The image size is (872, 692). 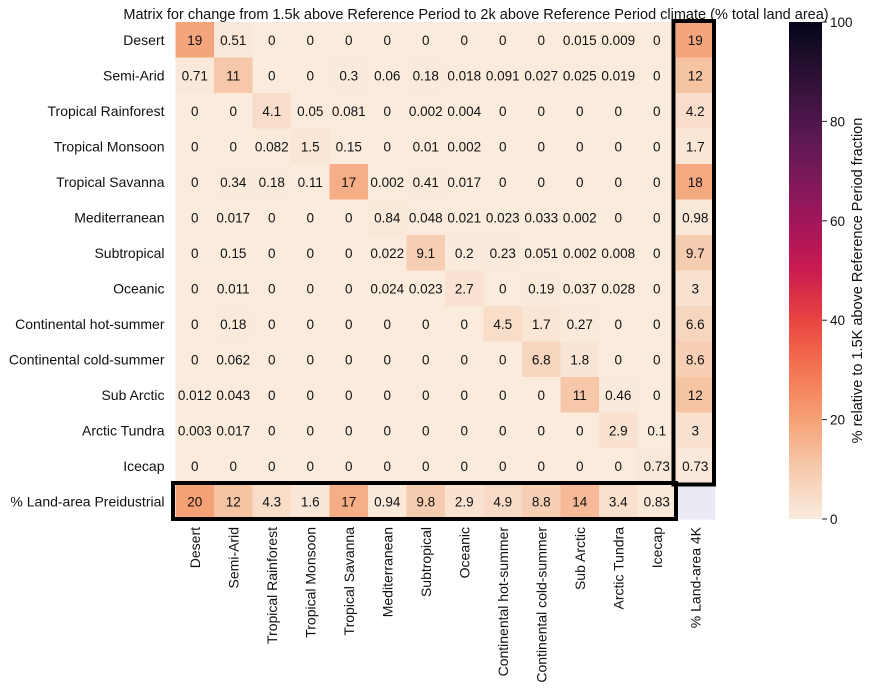 I want to click on heatmap-cell-empty, so click(x=696, y=501).